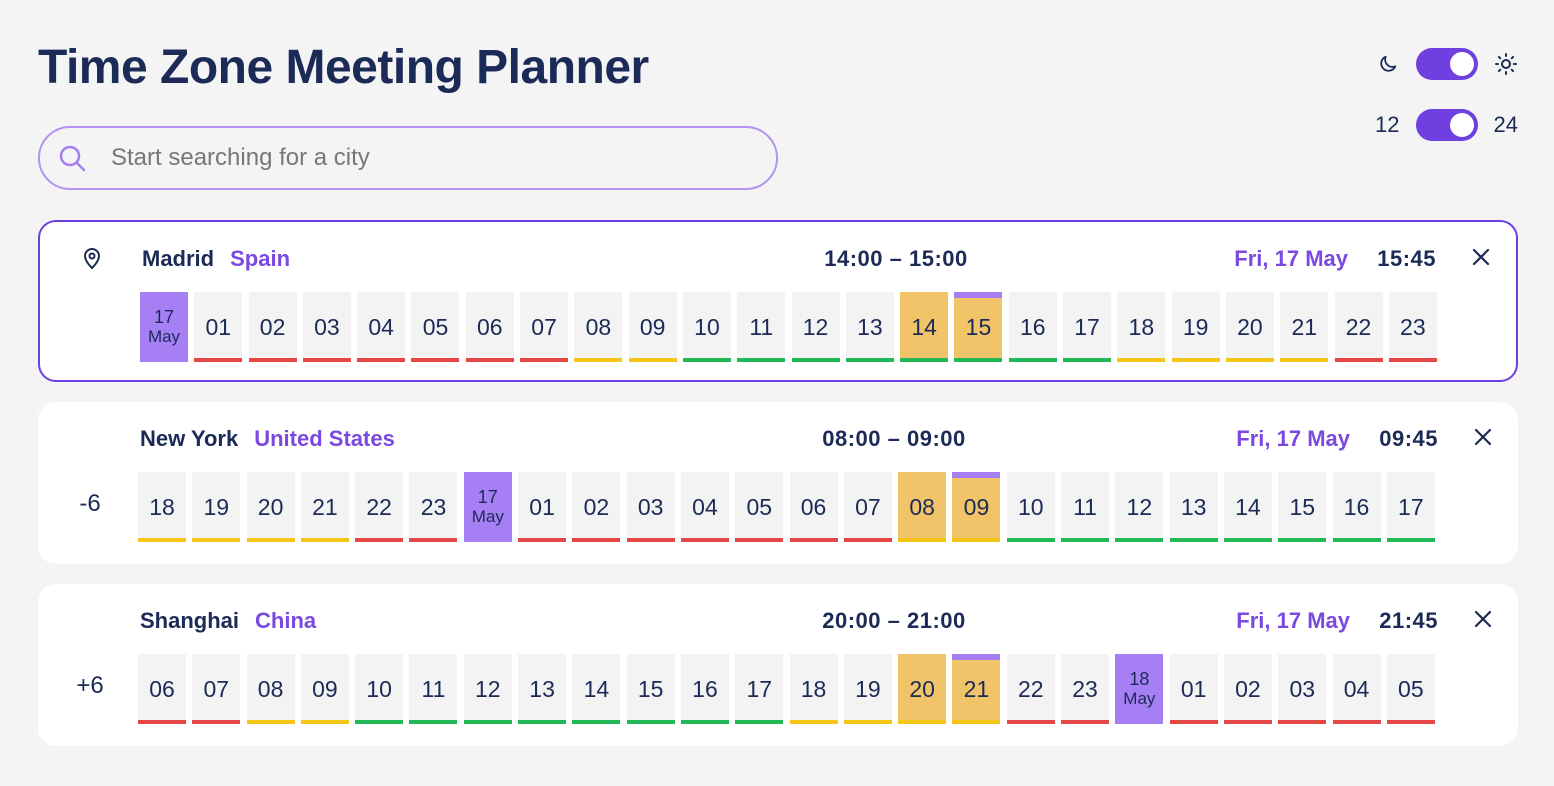  What do you see at coordinates (411, 158) in the screenshot?
I see `search-input` at bounding box center [411, 158].